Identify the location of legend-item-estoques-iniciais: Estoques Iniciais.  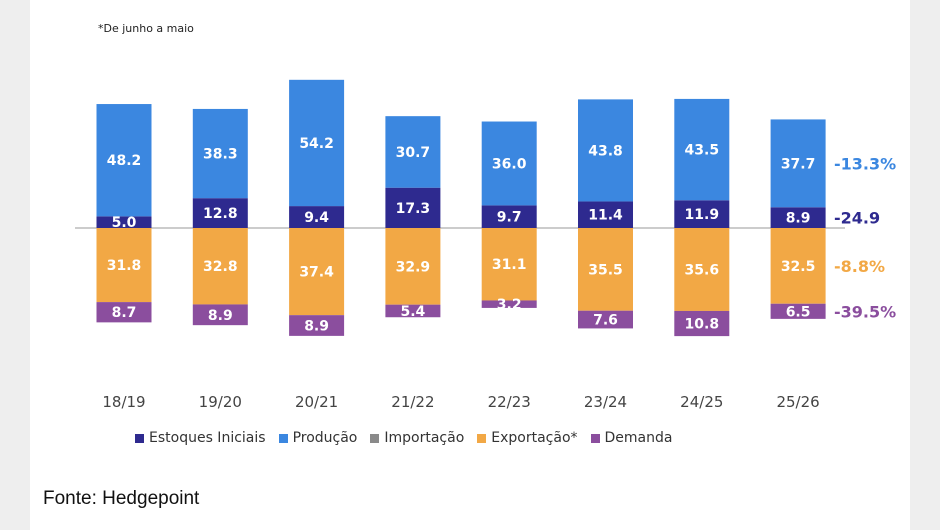
(200, 438).